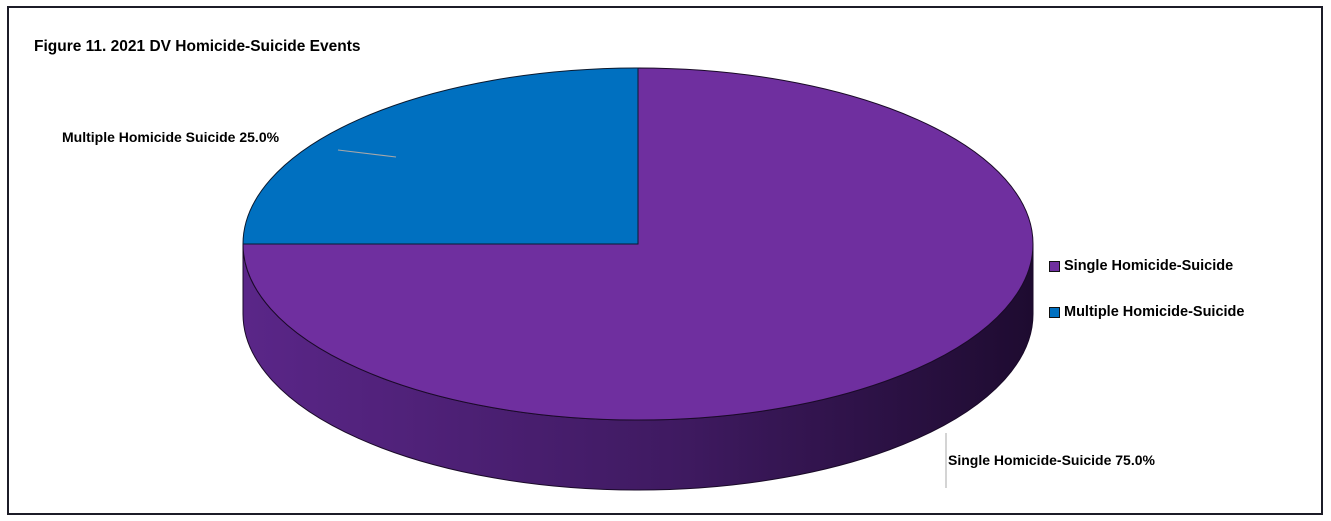 The image size is (1331, 521). I want to click on legend-swatch-single, so click(1054, 266).